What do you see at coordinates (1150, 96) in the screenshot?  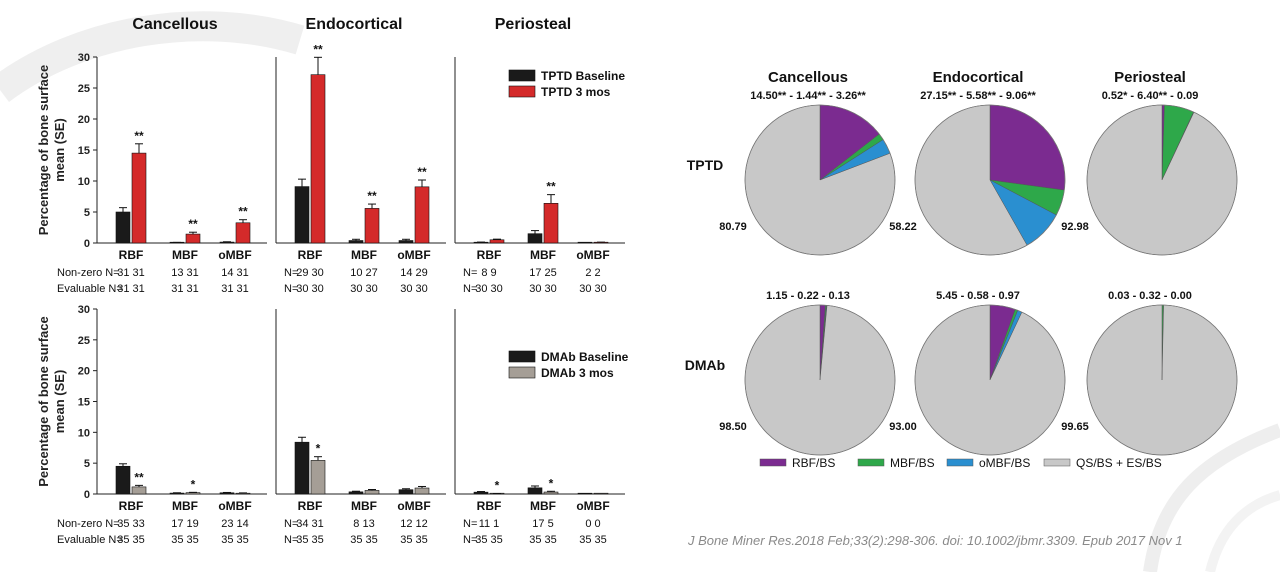 I see `pie-values-label: 0.52* - 6.40** - 0.09` at bounding box center [1150, 96].